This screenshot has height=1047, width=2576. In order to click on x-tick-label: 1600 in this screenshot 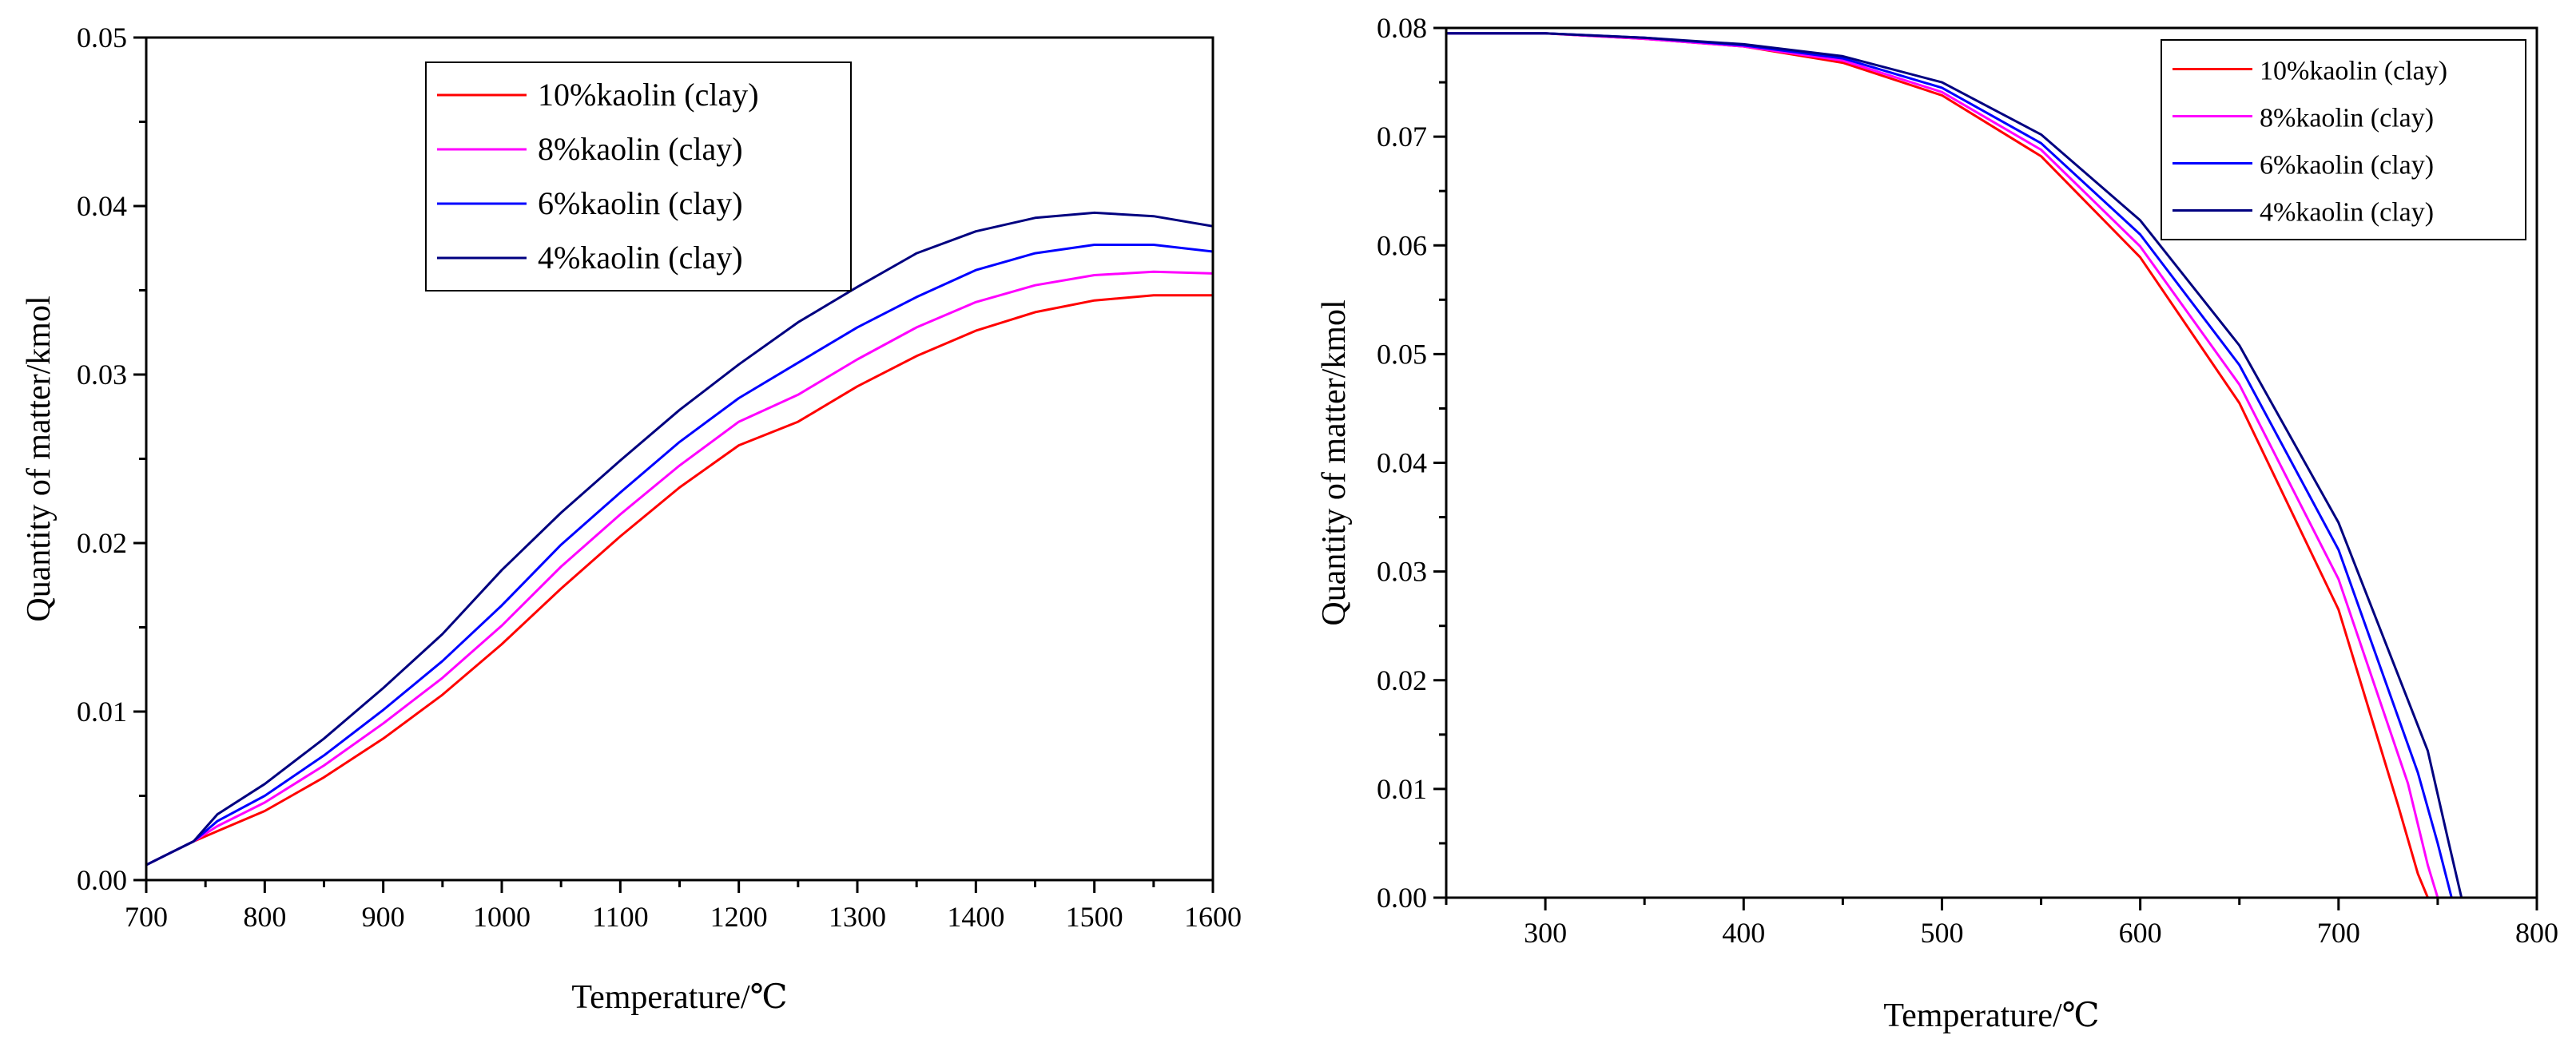, I will do `click(1213, 917)`.